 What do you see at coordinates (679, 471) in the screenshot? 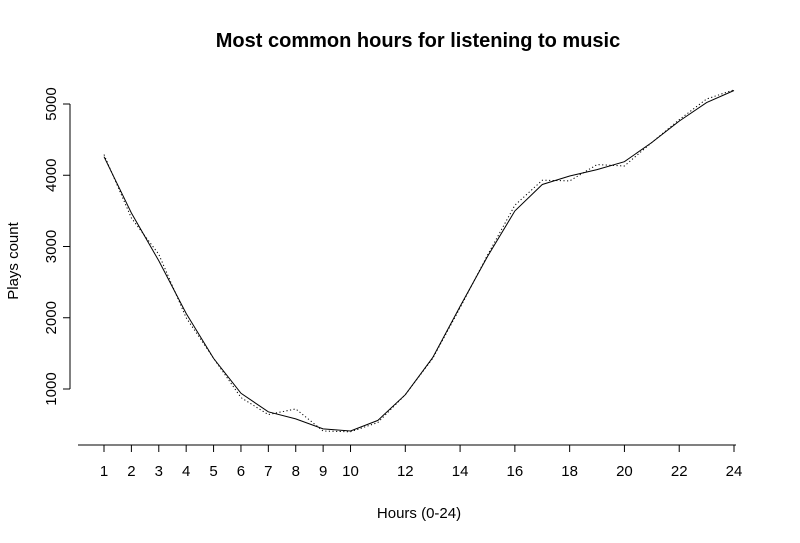
I see `x-tick-label: 22` at bounding box center [679, 471].